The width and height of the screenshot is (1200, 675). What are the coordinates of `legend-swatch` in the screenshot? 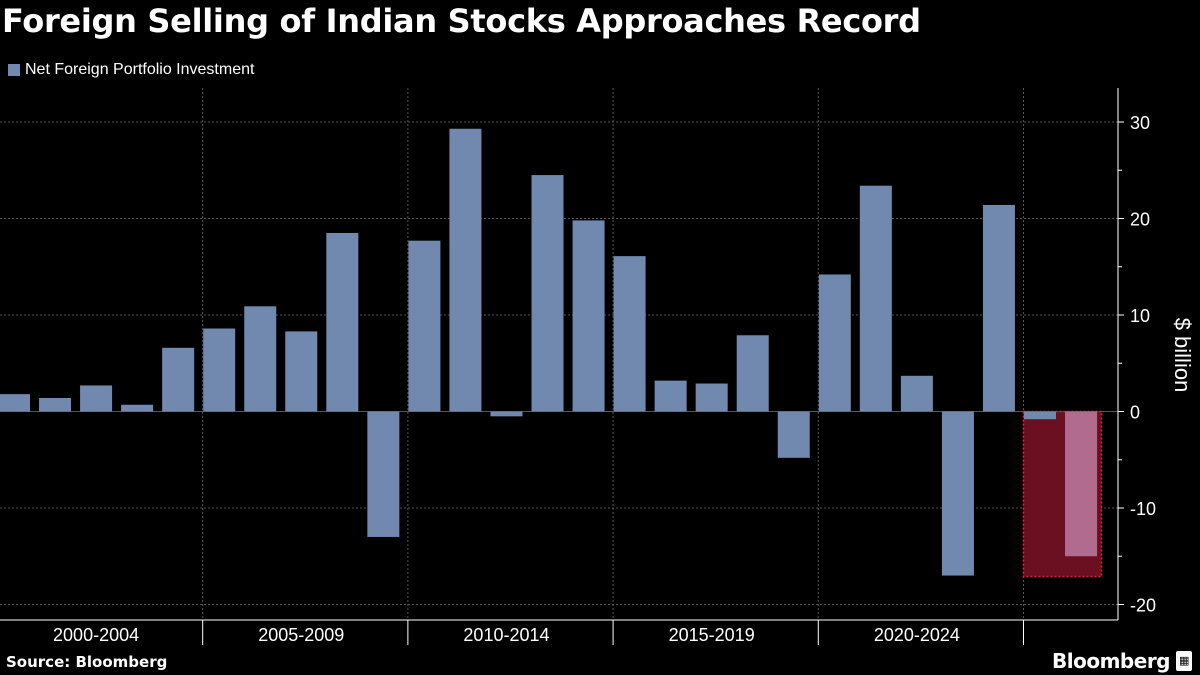 It's located at (14, 70).